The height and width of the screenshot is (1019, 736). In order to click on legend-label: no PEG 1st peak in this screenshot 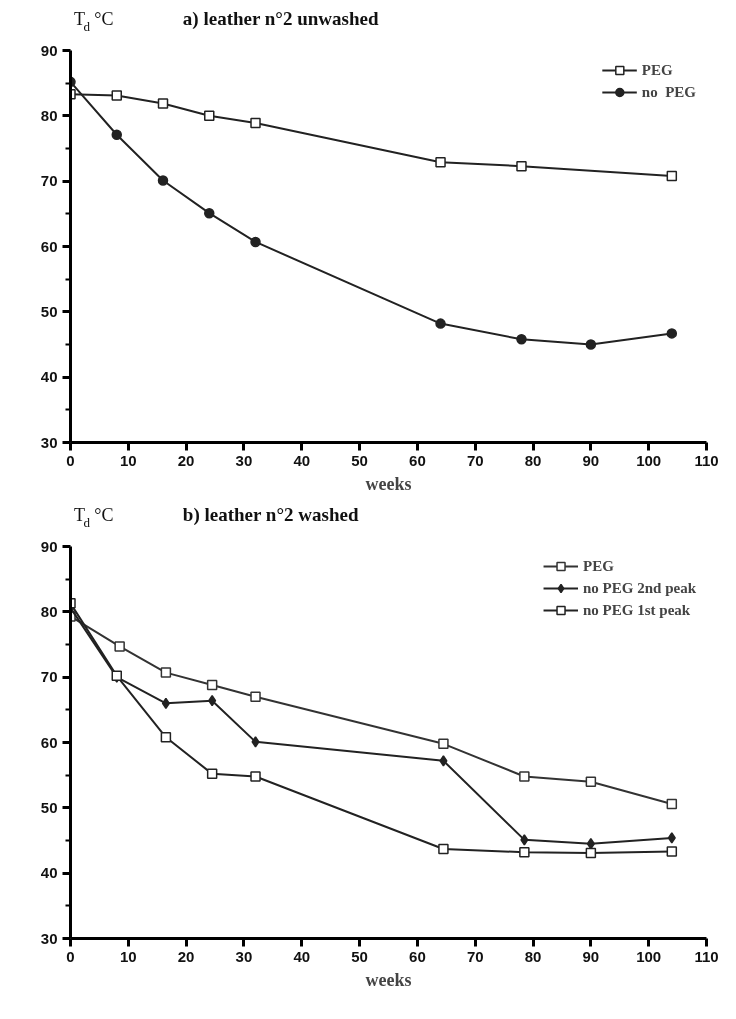, I will do `click(637, 610)`.